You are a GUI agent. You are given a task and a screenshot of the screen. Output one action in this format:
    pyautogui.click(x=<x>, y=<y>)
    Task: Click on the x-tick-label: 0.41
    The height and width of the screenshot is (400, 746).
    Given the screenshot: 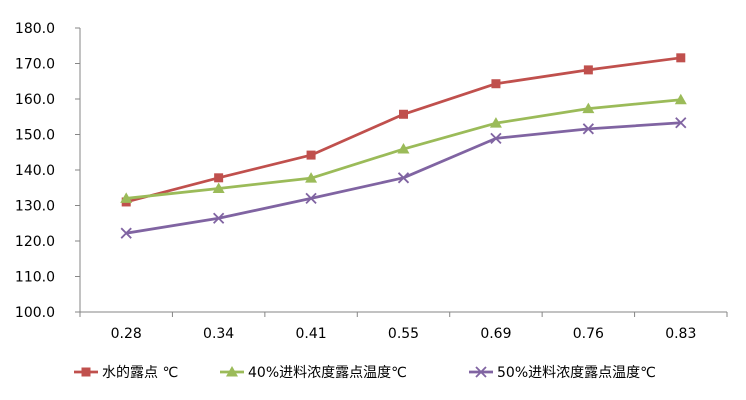 What is the action you would take?
    pyautogui.click(x=310, y=334)
    